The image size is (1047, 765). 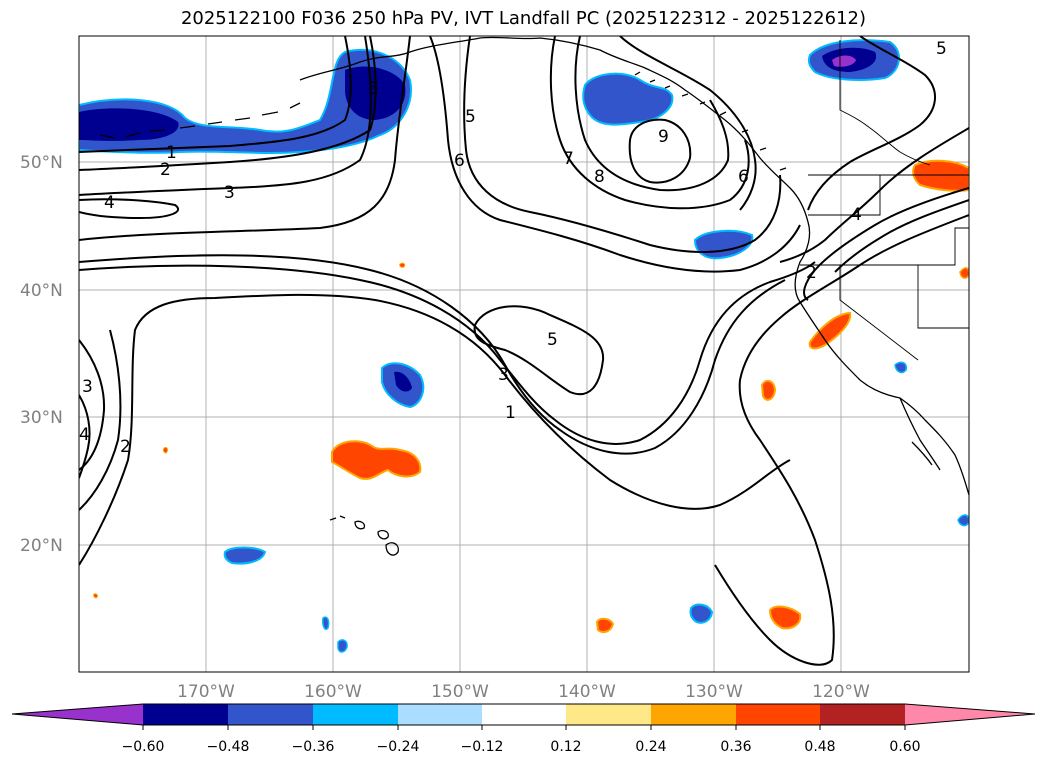 I want to click on contour-5-upper, so click(x=615, y=154).